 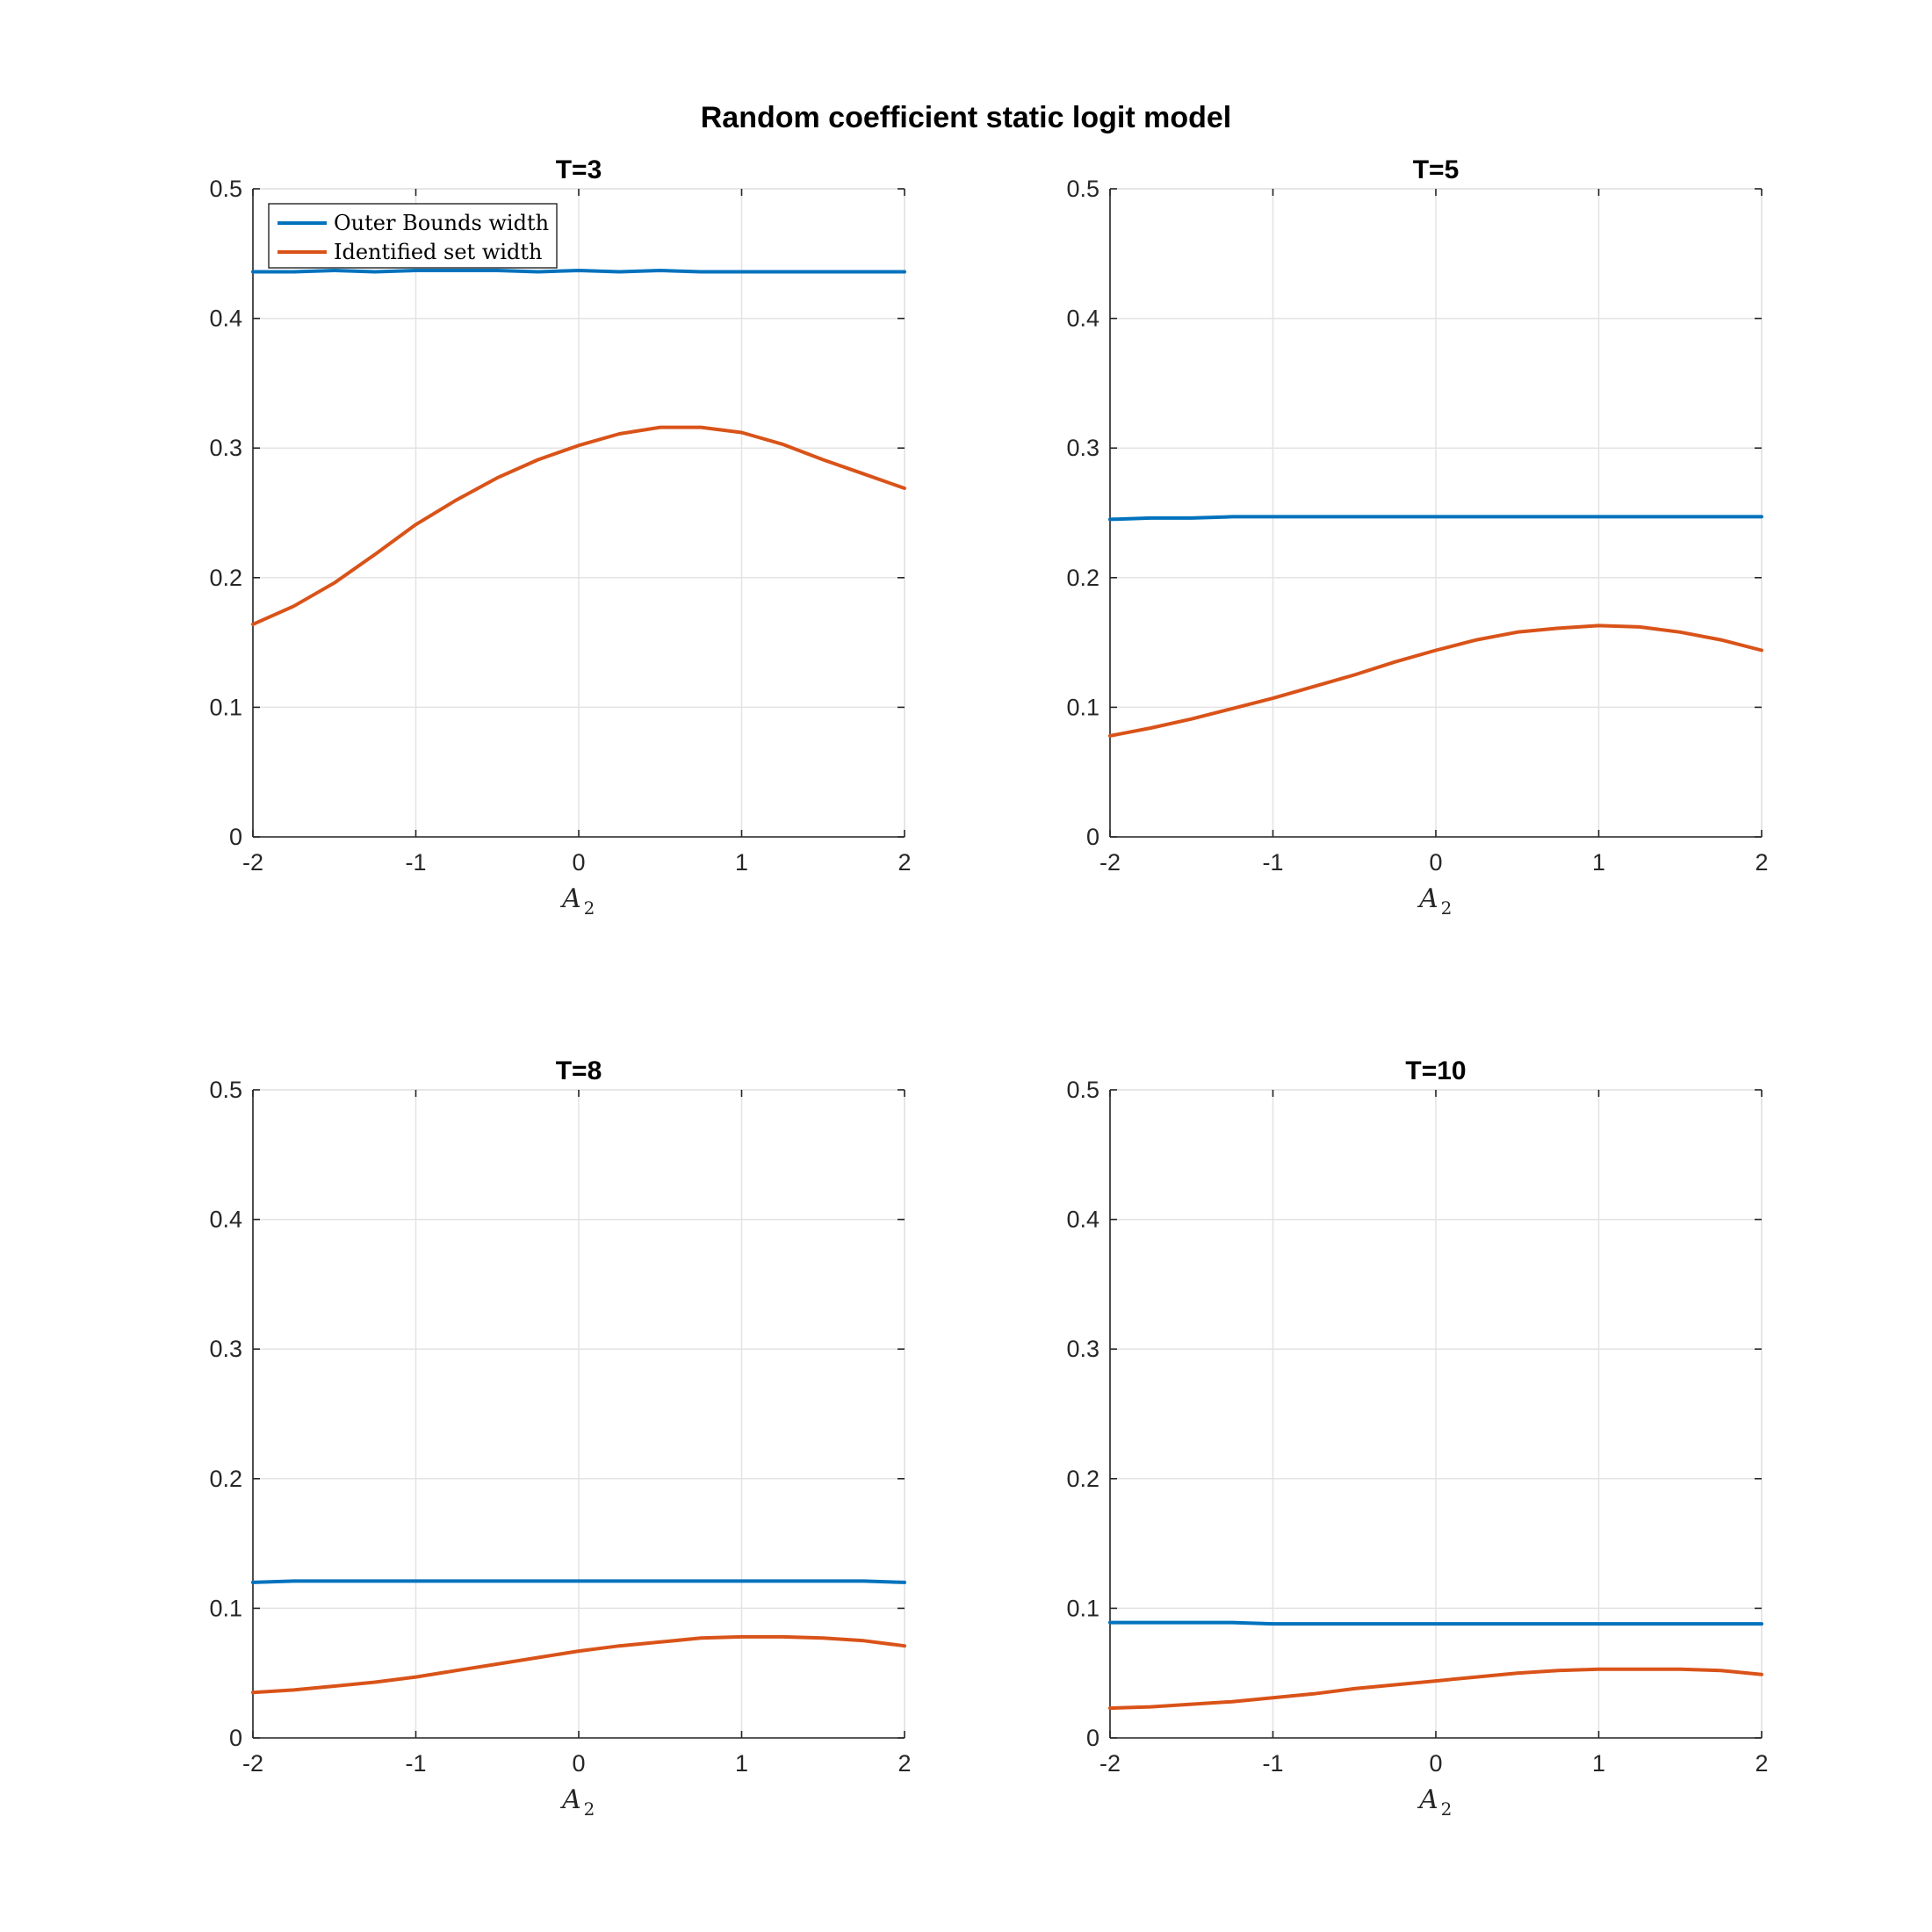 What do you see at coordinates (579, 1071) in the screenshot?
I see `subplot-title: T=8` at bounding box center [579, 1071].